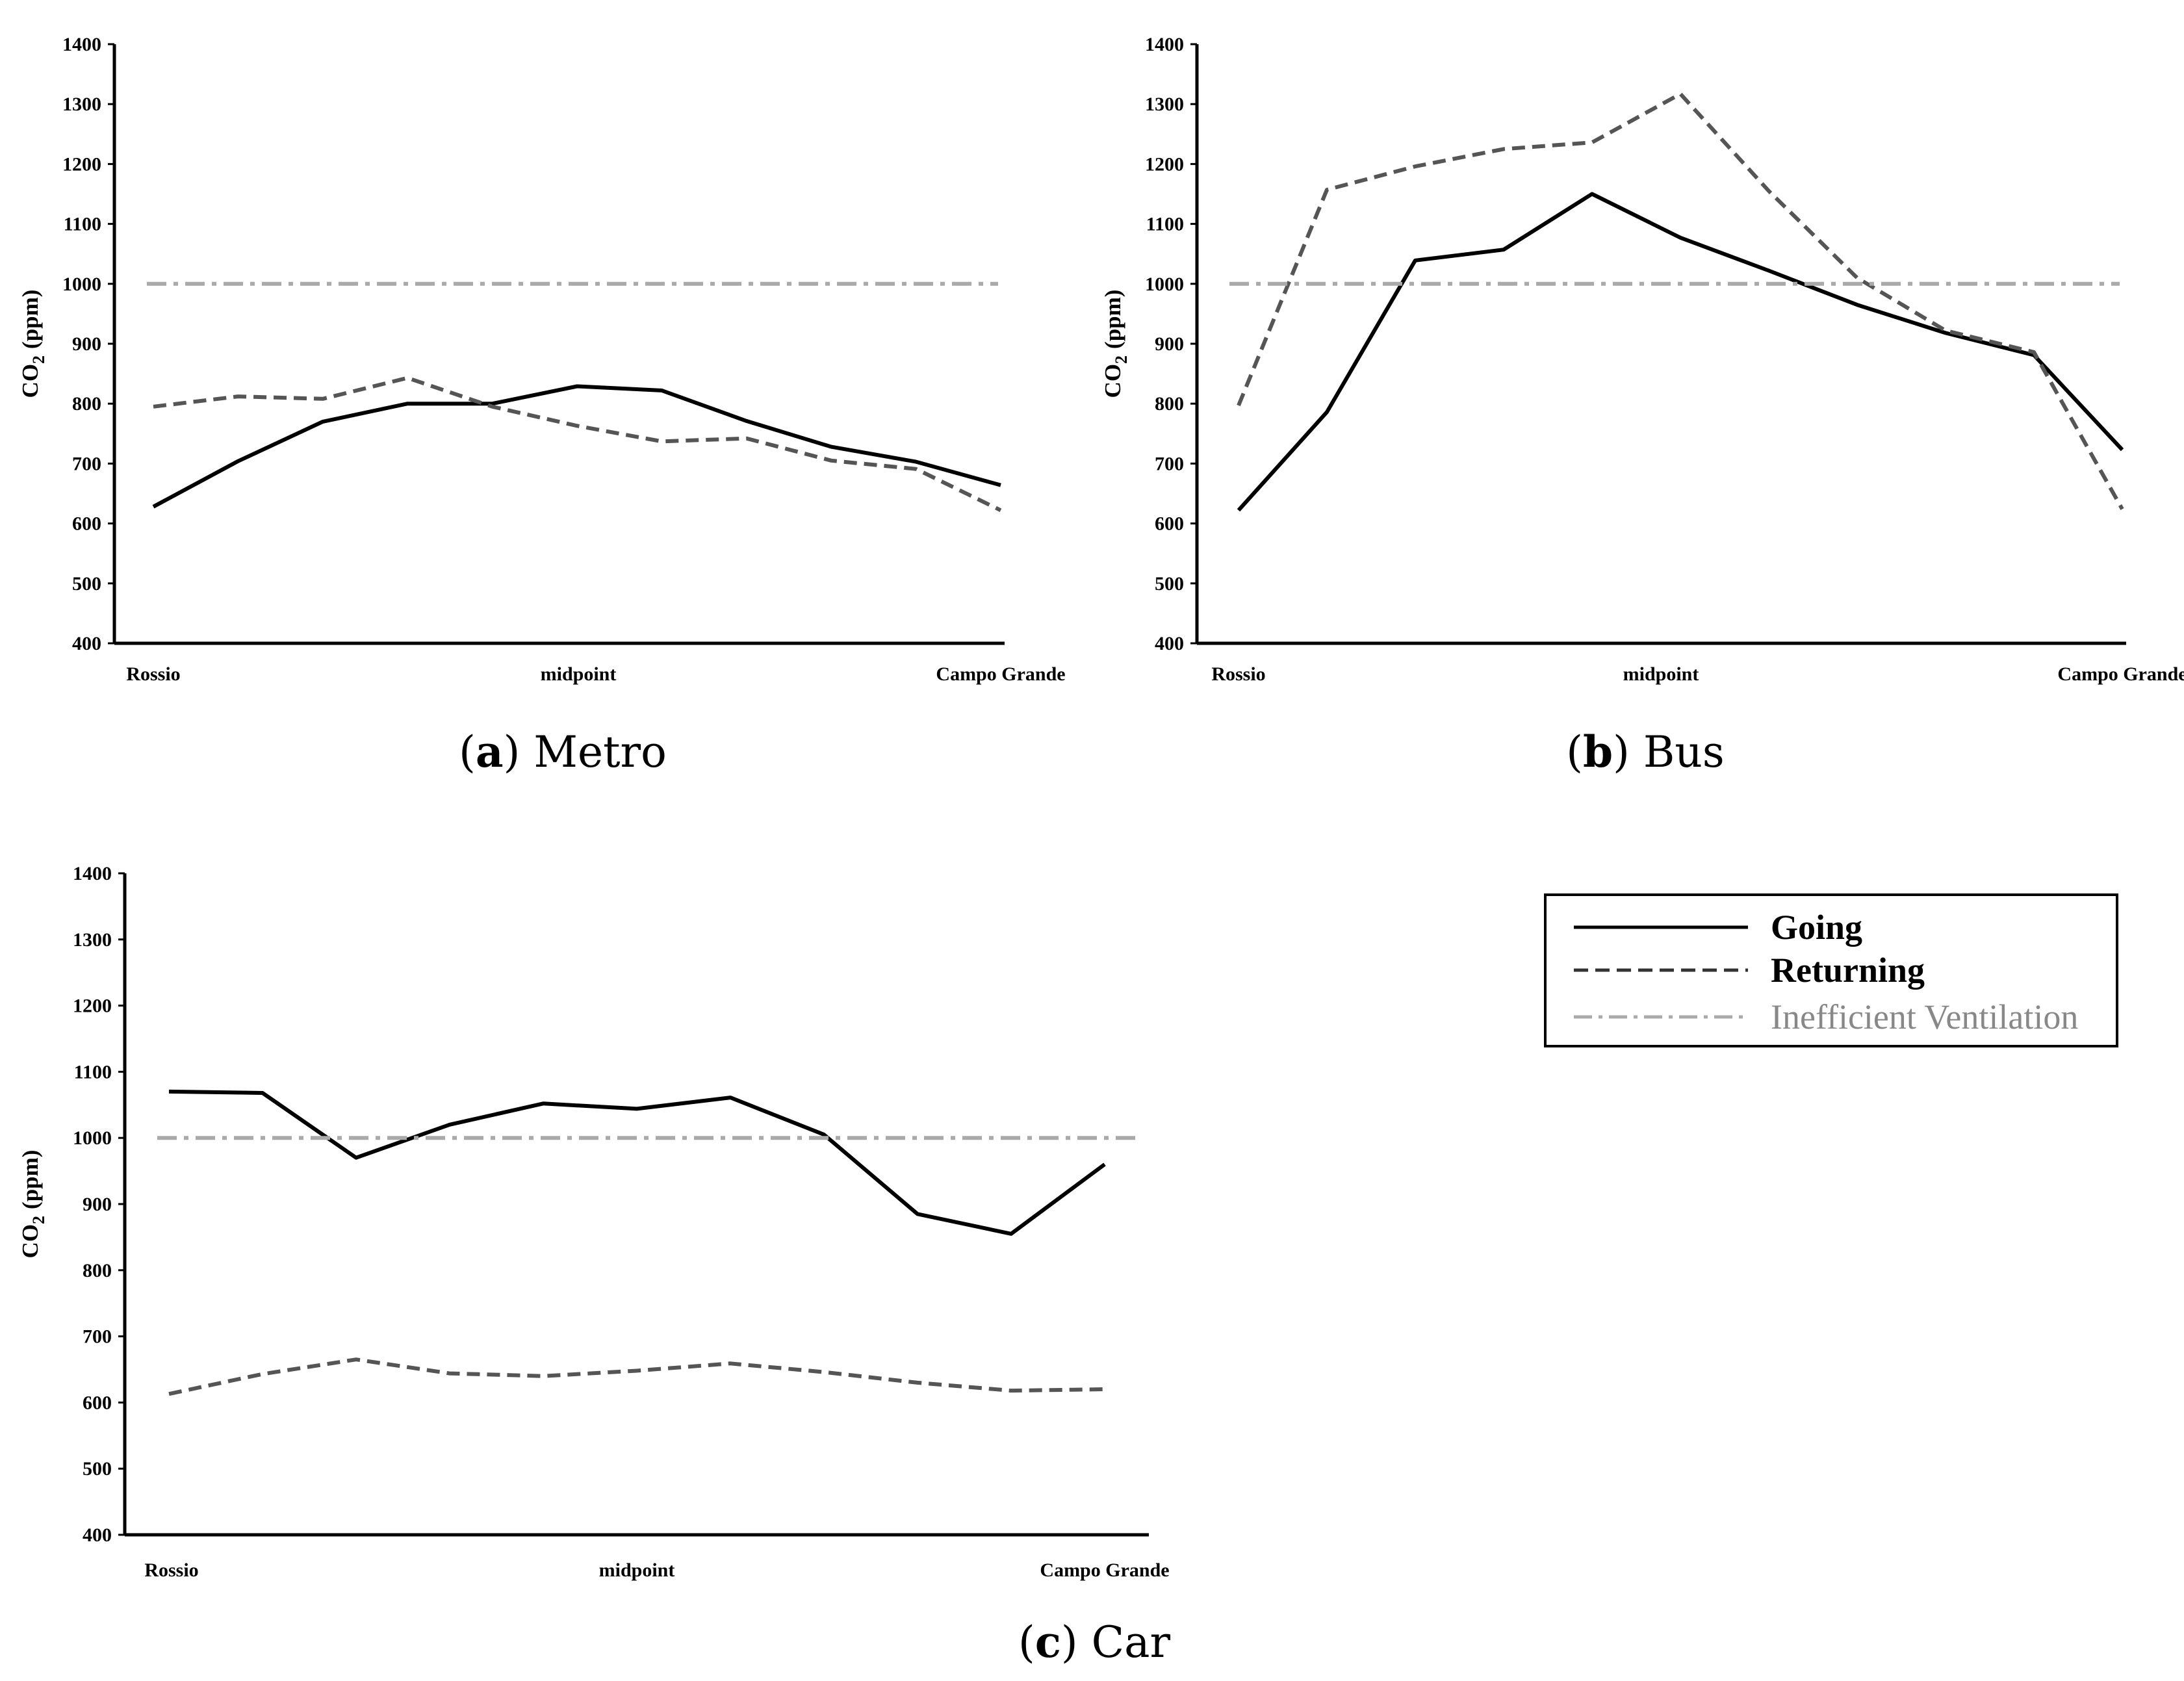 This screenshot has width=2184, height=1681. What do you see at coordinates (1131, 1642) in the screenshot?
I see `caption-text: Car` at bounding box center [1131, 1642].